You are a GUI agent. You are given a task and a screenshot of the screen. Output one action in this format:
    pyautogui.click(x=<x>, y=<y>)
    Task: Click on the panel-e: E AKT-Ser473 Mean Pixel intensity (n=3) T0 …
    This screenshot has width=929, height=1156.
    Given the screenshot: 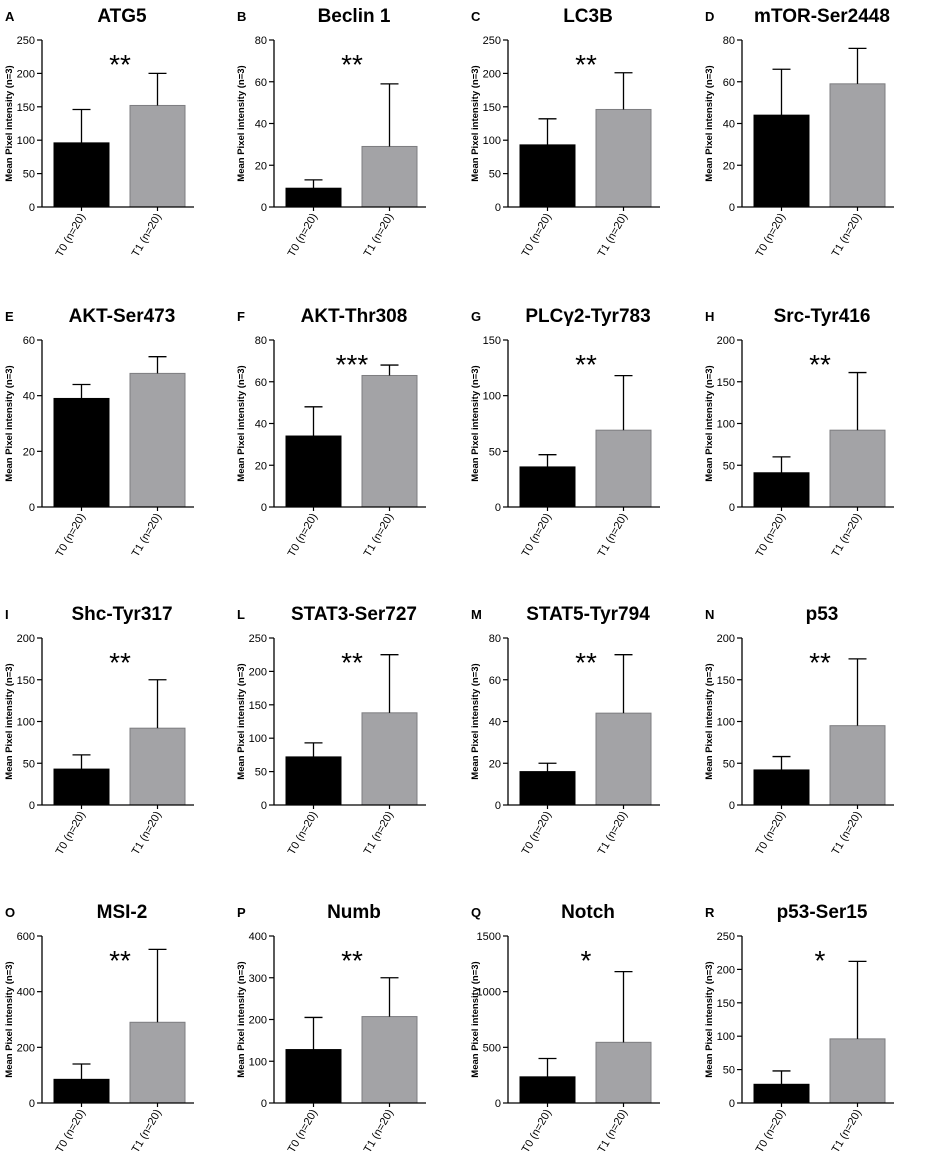 What is the action you would take?
    pyautogui.click(x=99, y=432)
    